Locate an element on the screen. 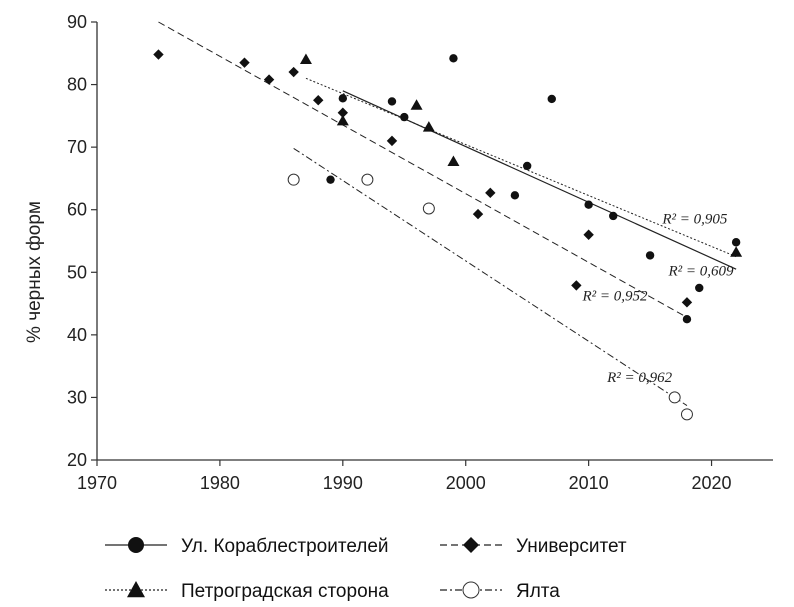 The image size is (794, 607). legend-item: Петроградская сторона is located at coordinates (247, 591).